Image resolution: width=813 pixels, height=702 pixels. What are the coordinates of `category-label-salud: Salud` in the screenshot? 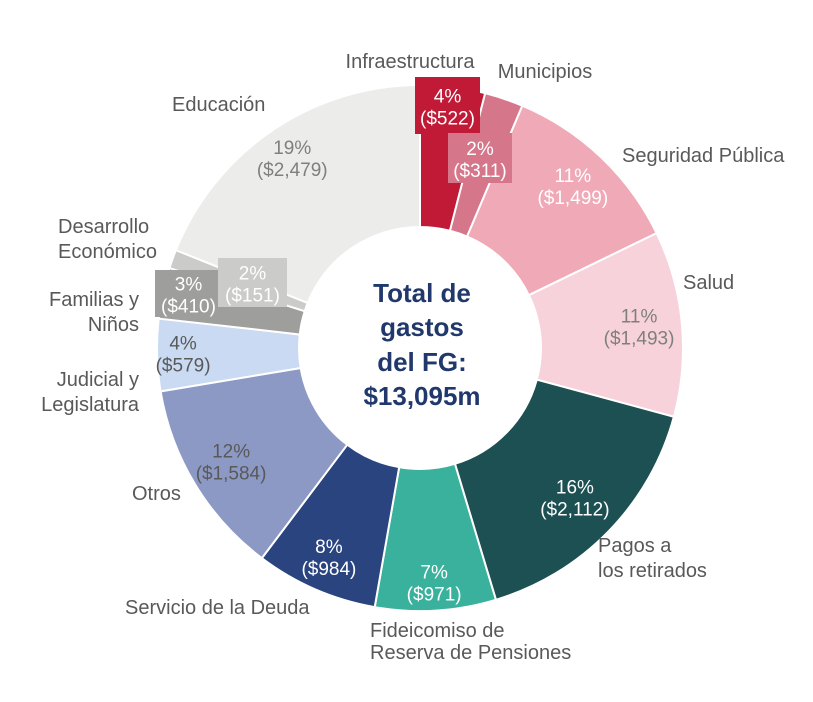 It's located at (708, 283).